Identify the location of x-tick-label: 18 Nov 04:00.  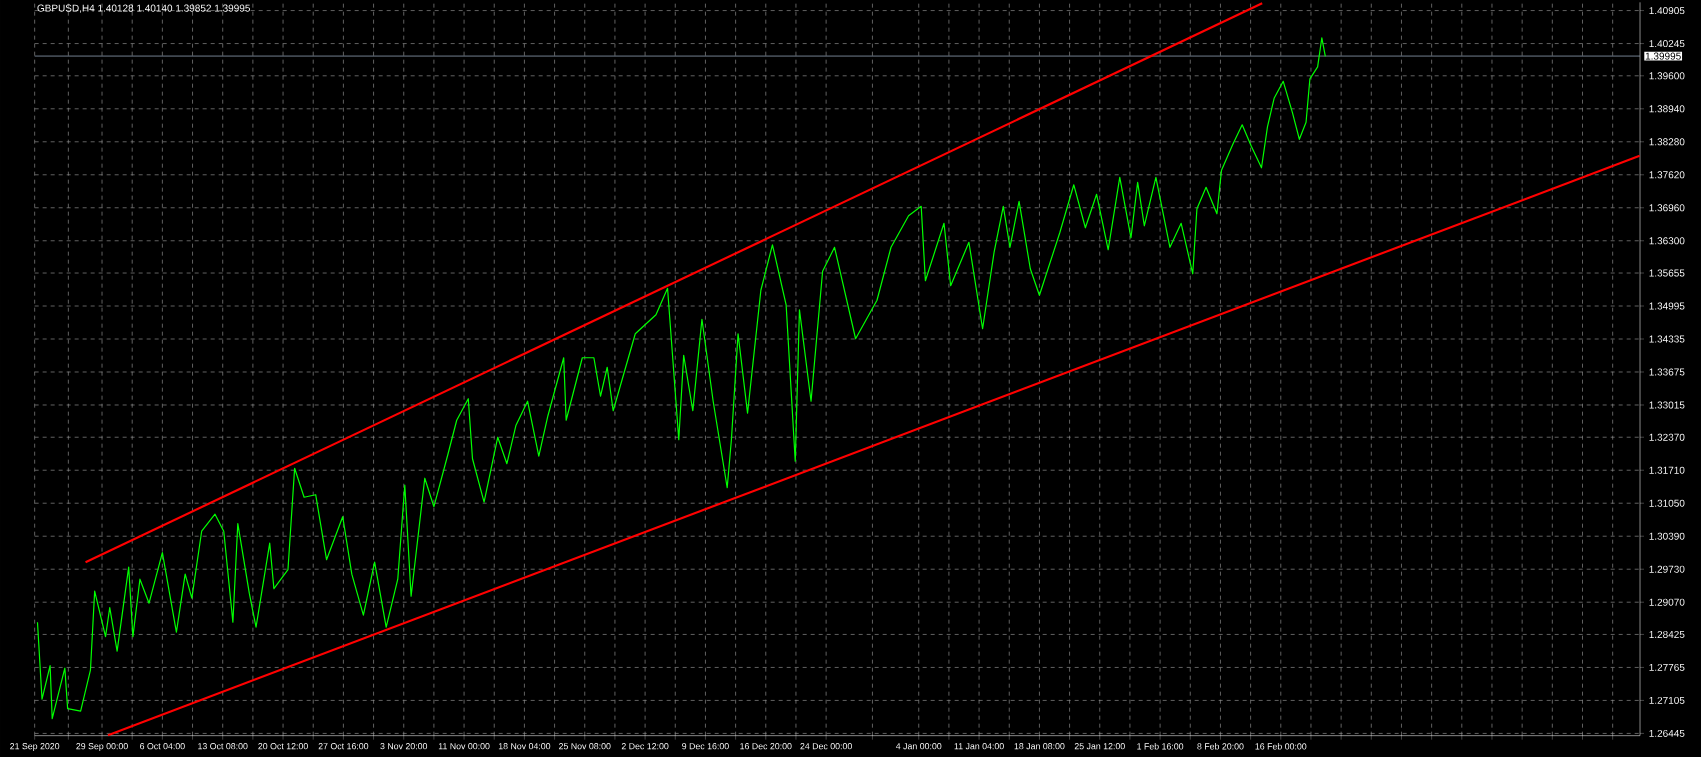
(524, 746).